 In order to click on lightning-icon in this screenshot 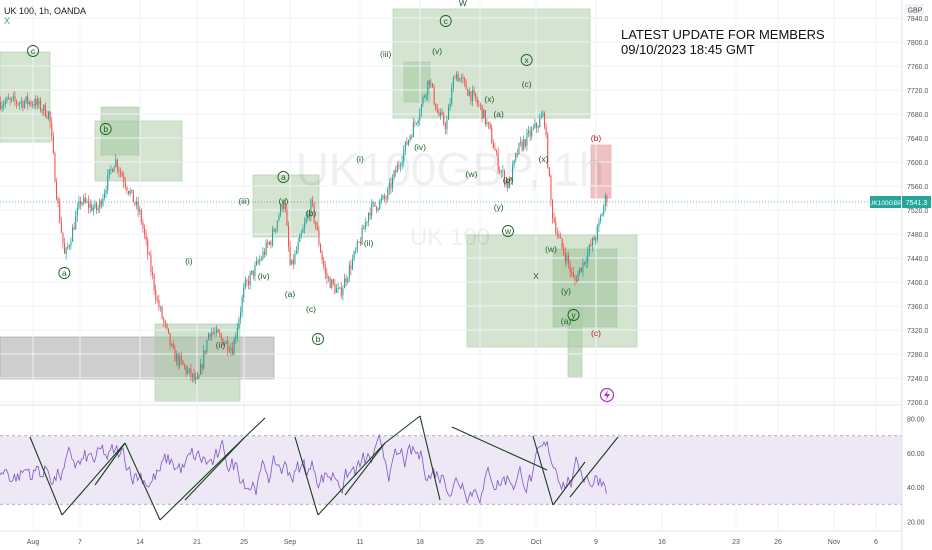, I will do `click(607, 395)`.